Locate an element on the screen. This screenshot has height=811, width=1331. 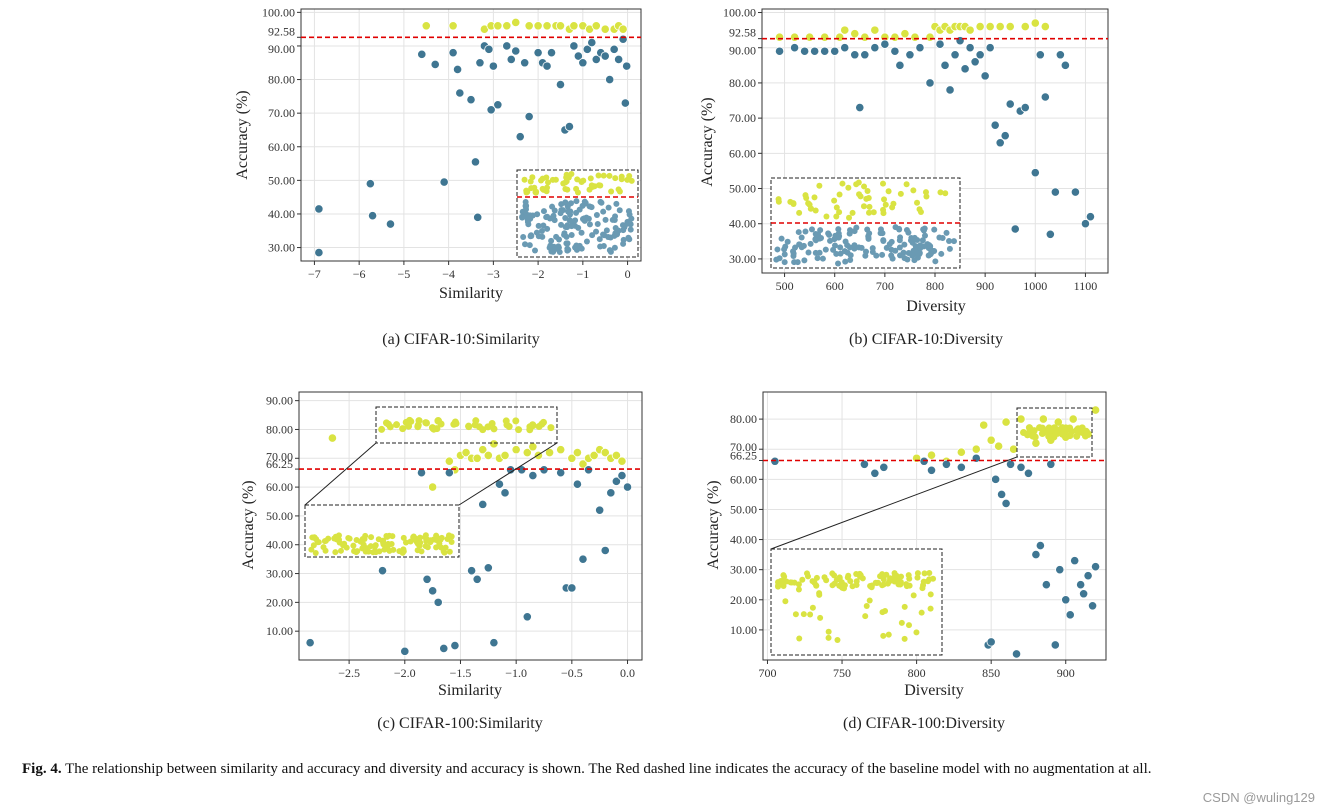
x-tick-label: 900 is located at coordinates (1066, 673).